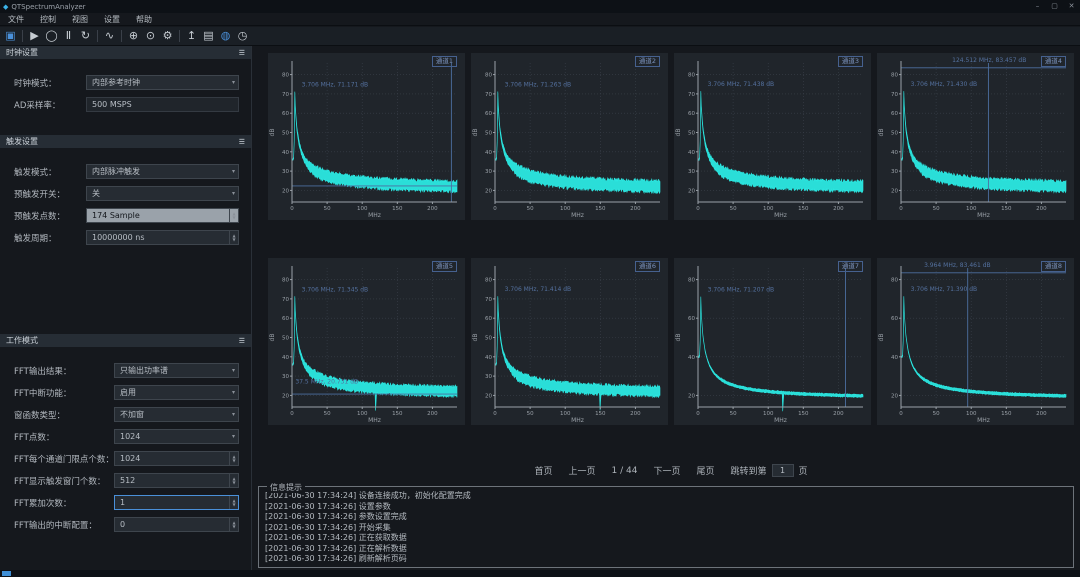 The width and height of the screenshot is (1080, 577). I want to click on title-bar: ◆ QTSpectrumAnalyzer – ▢ ✕, so click(540, 6).